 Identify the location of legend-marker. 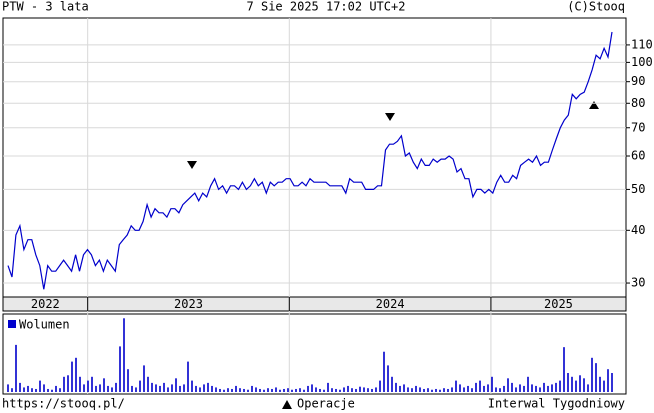
(287, 404).